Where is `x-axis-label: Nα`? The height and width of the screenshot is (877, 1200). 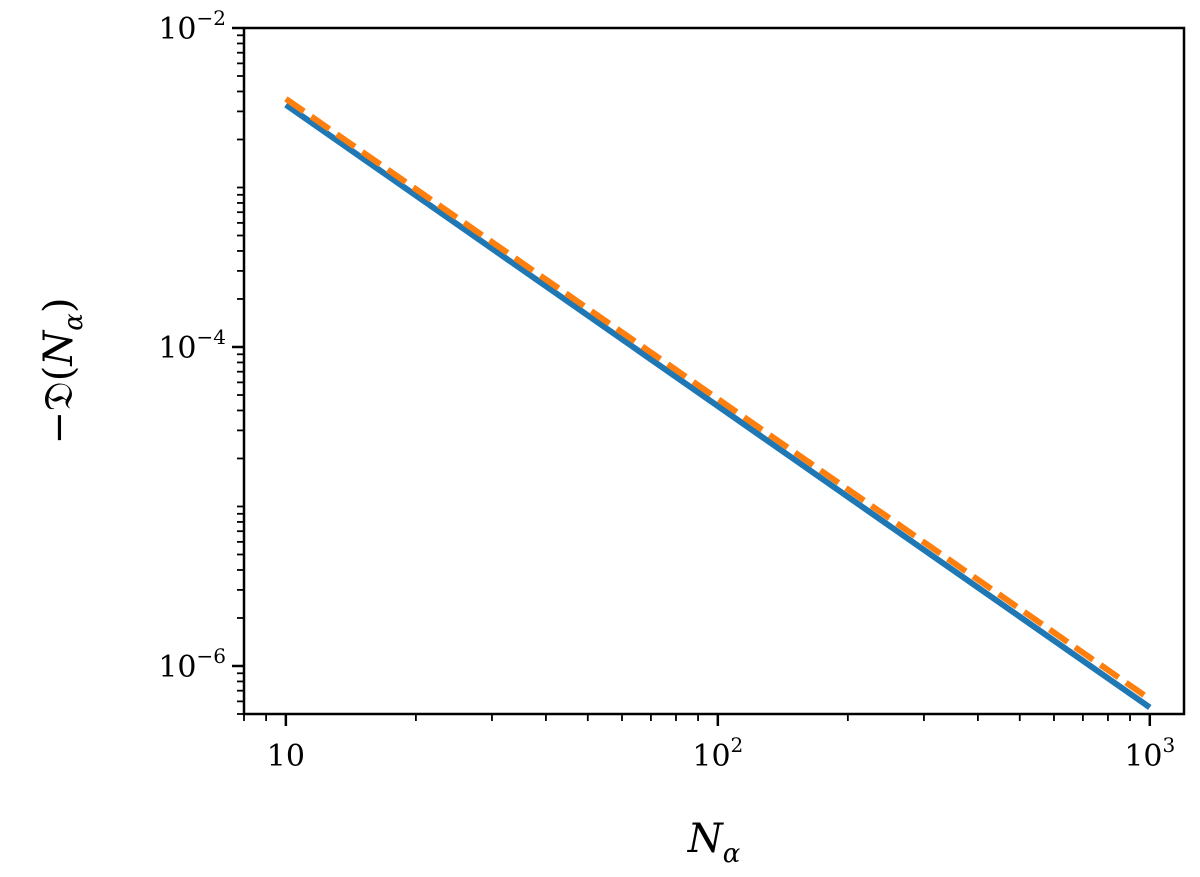 x-axis-label: Nα is located at coordinates (714, 842).